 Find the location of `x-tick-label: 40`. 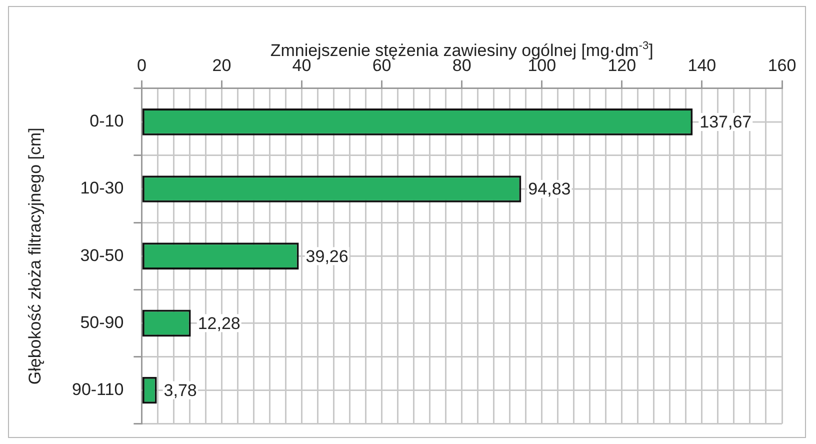

x-tick-label: 40 is located at coordinates (302, 65).